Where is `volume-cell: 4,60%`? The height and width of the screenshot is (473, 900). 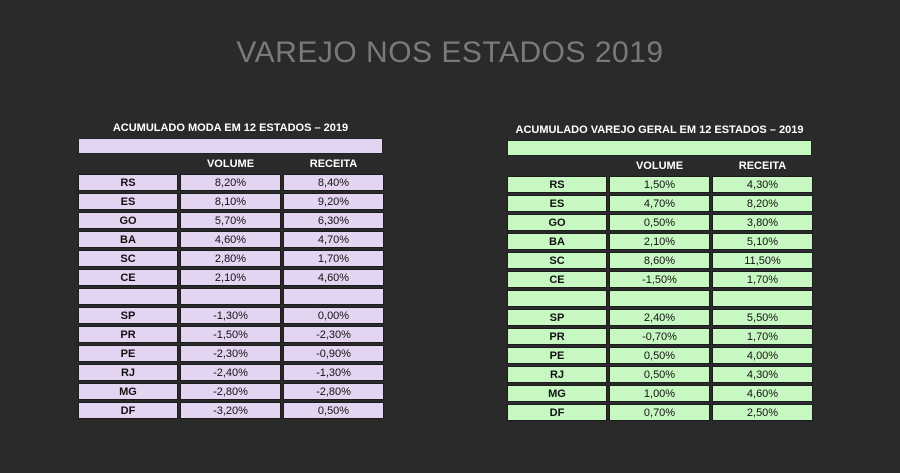
volume-cell: 4,60% is located at coordinates (230, 239).